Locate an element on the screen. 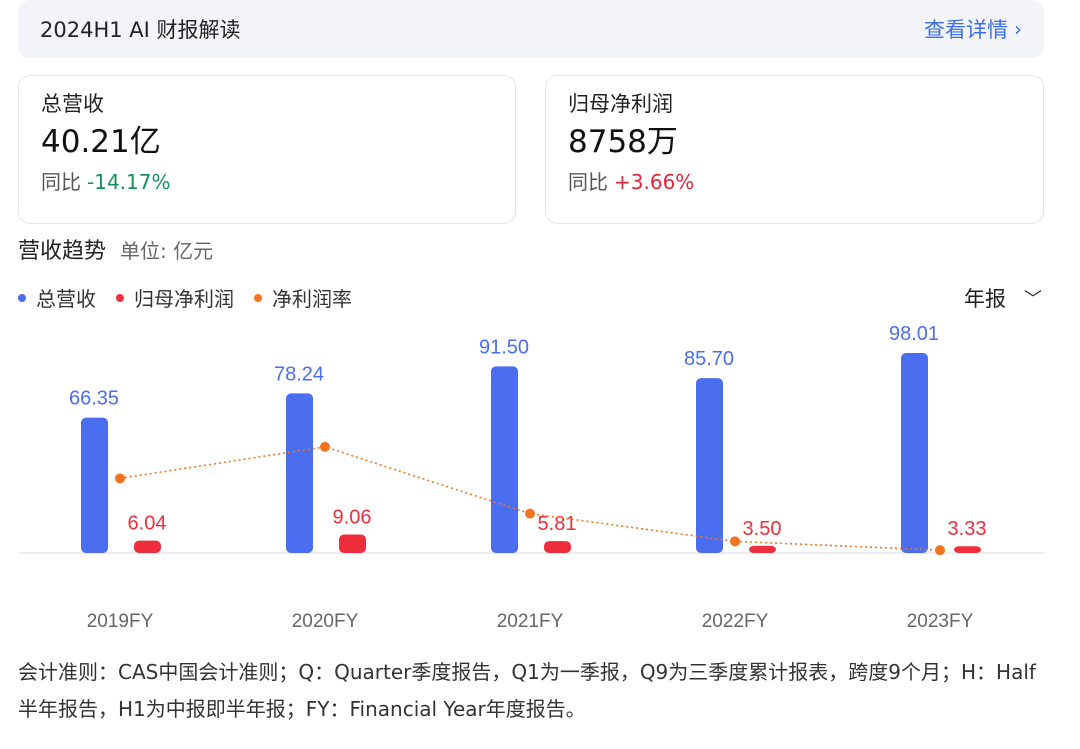 Image resolution: width=1080 pixels, height=749 pixels. view-details-link: 查看详情 › is located at coordinates (973, 29).